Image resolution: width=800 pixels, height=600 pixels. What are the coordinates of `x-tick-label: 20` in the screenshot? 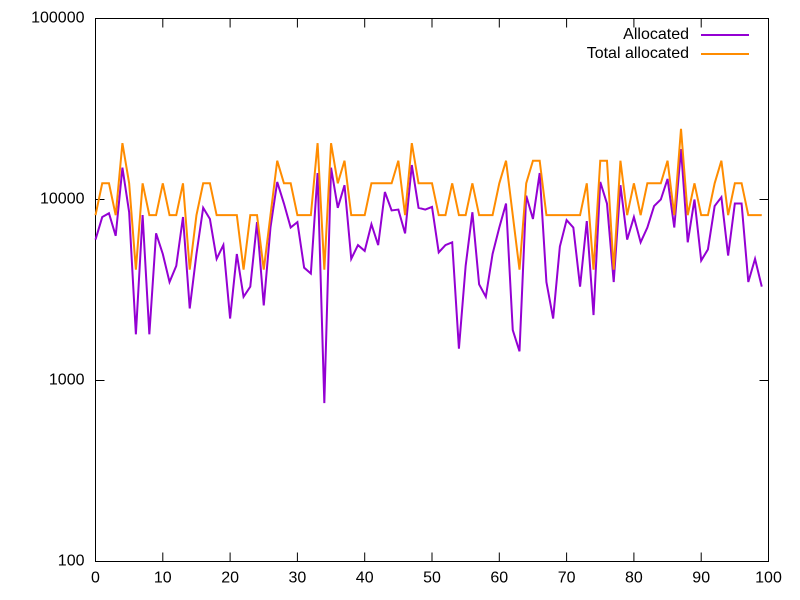 It's located at (230, 578).